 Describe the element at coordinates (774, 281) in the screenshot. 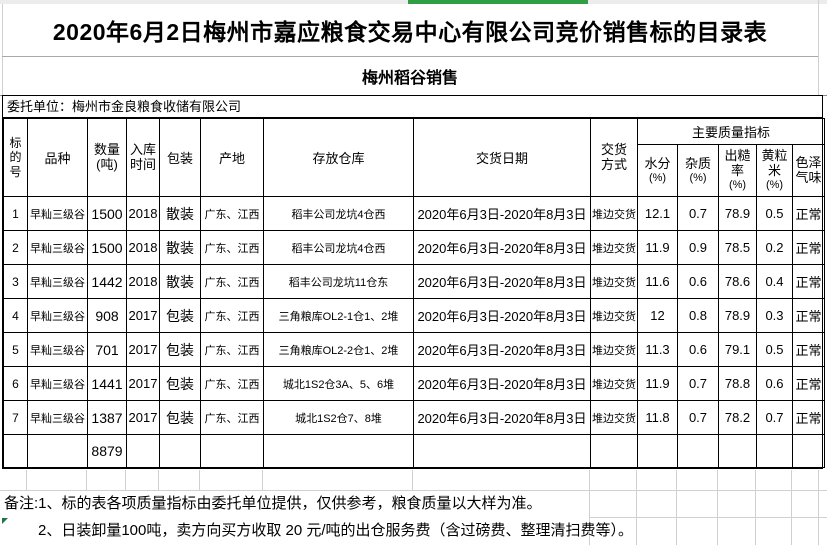

I see `cell-yellow-grain: 0.4` at that location.